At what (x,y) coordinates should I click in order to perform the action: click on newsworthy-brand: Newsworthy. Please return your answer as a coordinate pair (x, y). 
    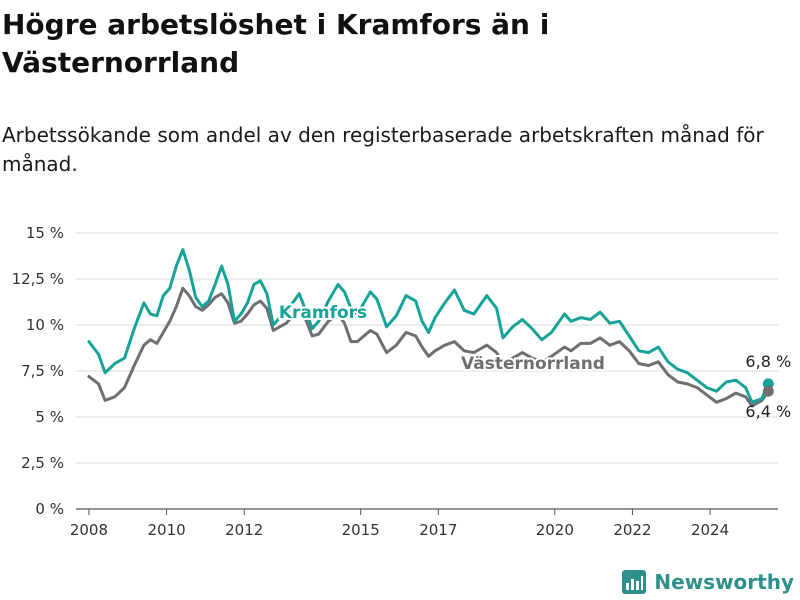
    Looking at the image, I should click on (708, 582).